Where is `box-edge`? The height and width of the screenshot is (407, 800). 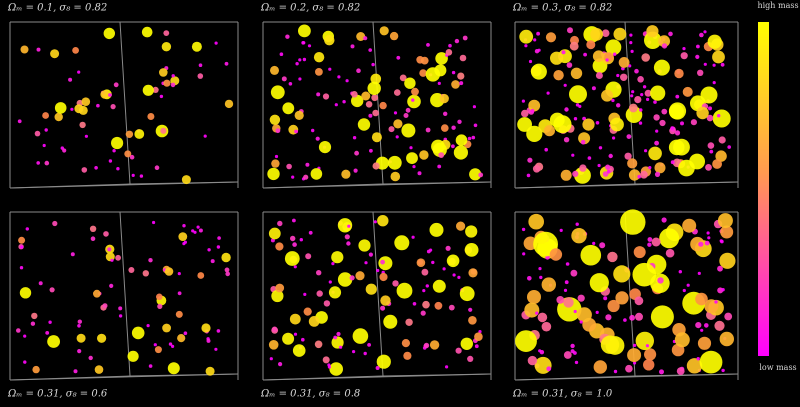 box-edge is located at coordinates (626, 377).